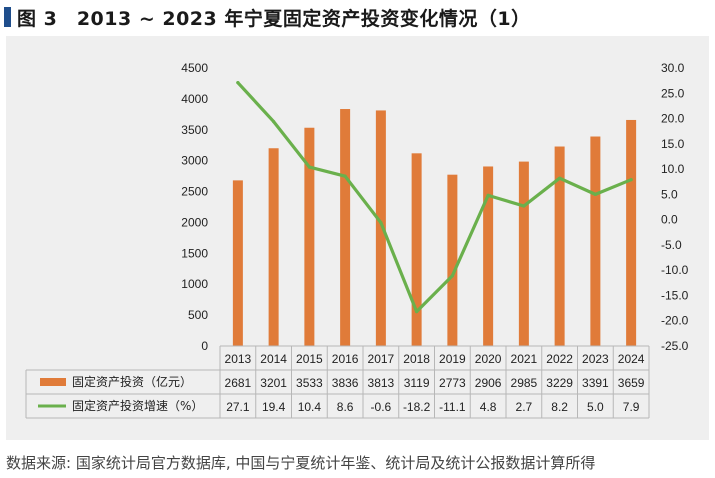 The height and width of the screenshot is (478, 715). What do you see at coordinates (595, 359) in the screenshot?
I see `x-tick-label: 2023` at bounding box center [595, 359].